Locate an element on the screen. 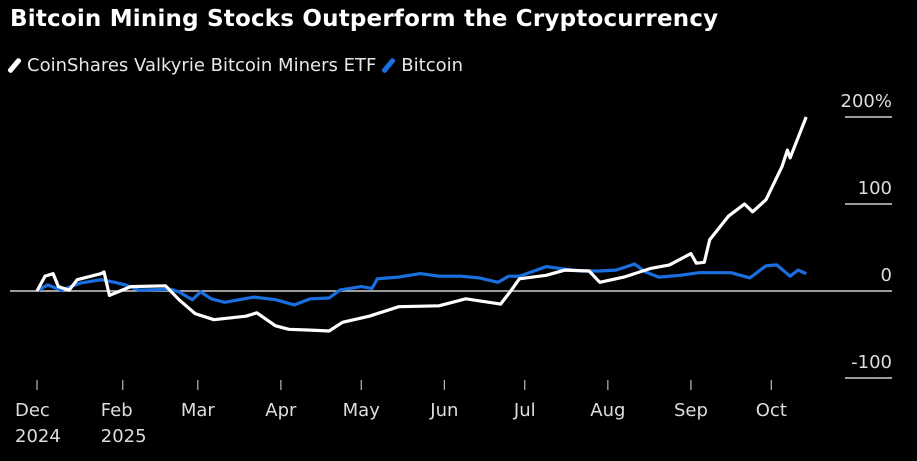 The height and width of the screenshot is (461, 917). x-tick-label: Feb is located at coordinates (117, 410).